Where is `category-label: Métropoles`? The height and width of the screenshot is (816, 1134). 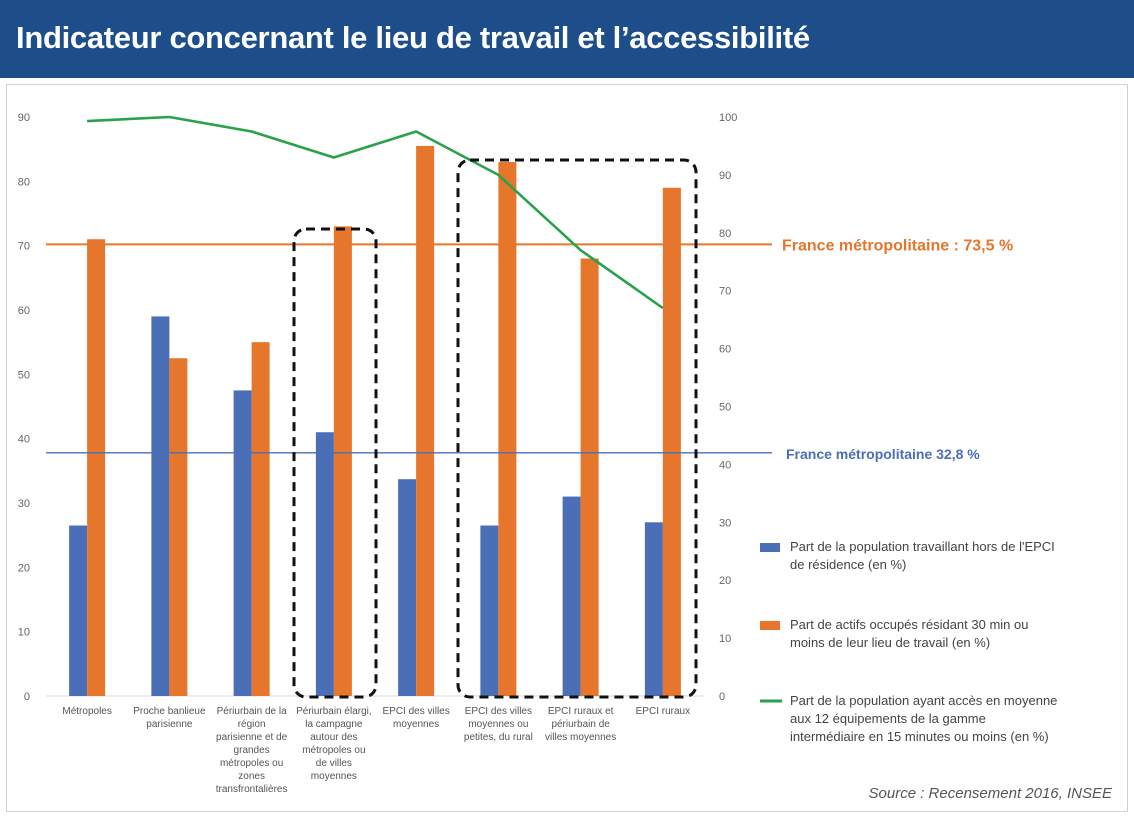 category-label: Métropoles is located at coordinates (86, 711).